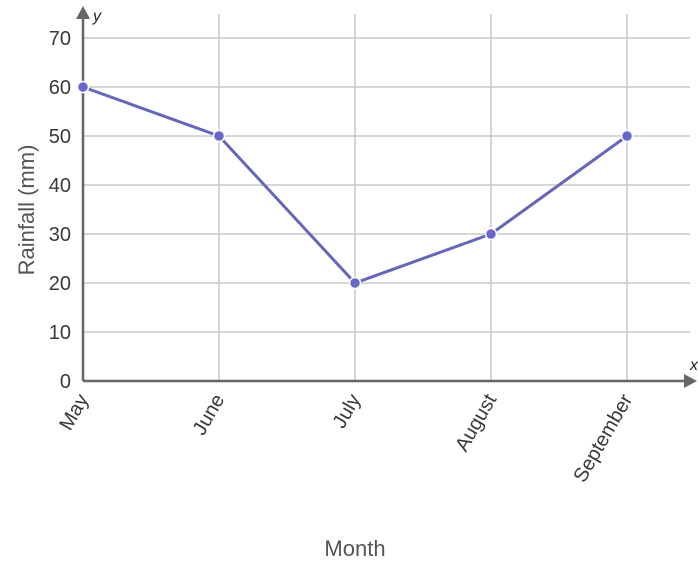  What do you see at coordinates (476, 422) in the screenshot?
I see `x-tick-label: August` at bounding box center [476, 422].